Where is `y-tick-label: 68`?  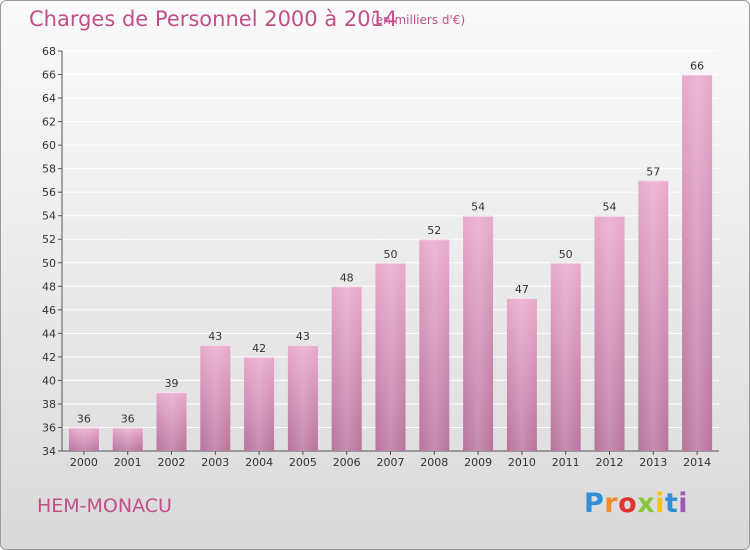
y-tick-label: 68 is located at coordinates (49, 51).